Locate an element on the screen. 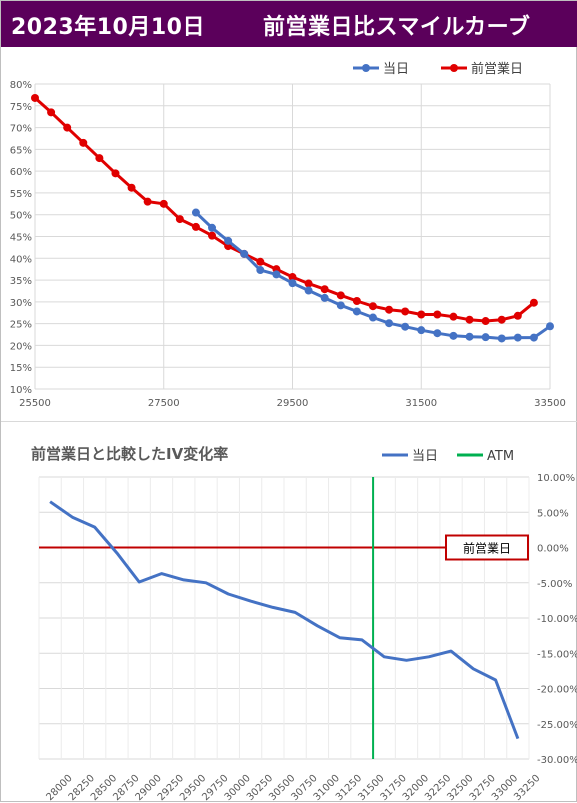  chart2-legend-label: 当日 is located at coordinates (425, 456).